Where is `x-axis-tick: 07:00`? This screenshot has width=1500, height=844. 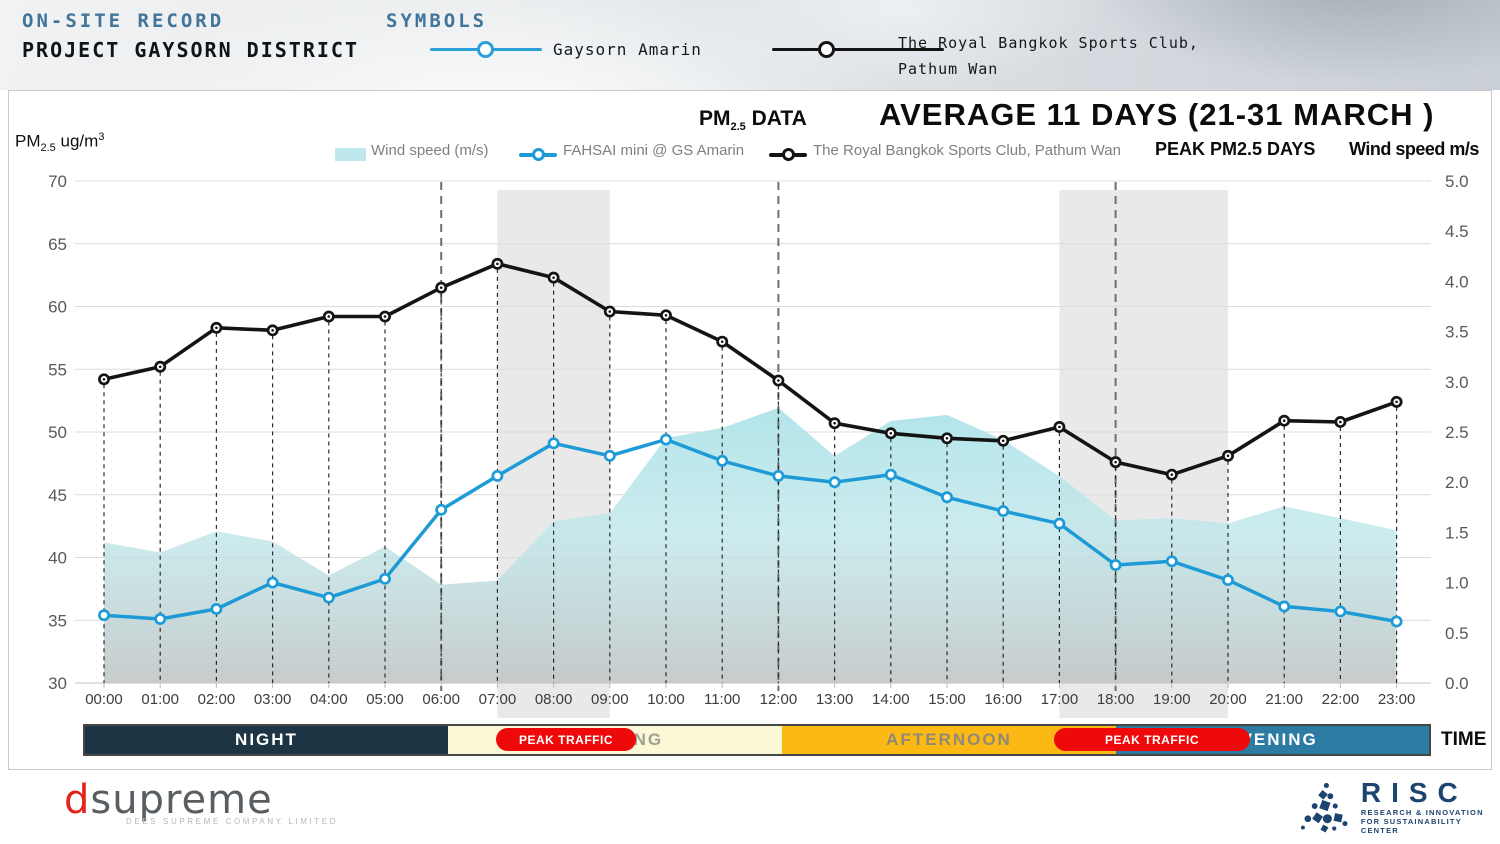
x-axis-tick: 07:00 is located at coordinates (498, 699).